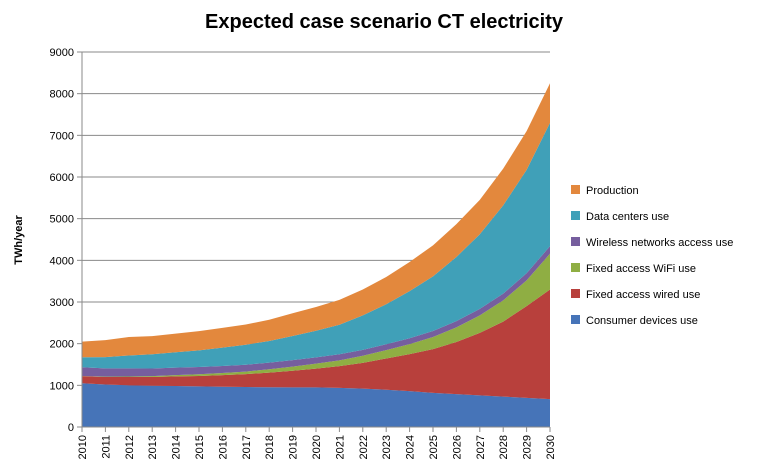  What do you see at coordinates (62, 345) in the screenshot?
I see `y-tick-label: 2000` at bounding box center [62, 345].